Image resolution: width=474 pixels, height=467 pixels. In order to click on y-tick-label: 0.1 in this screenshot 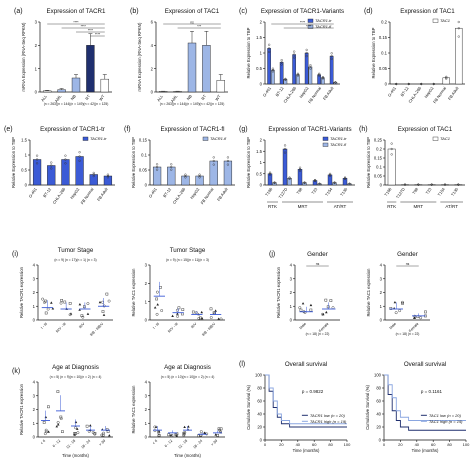, I will do `click(384, 53)`.